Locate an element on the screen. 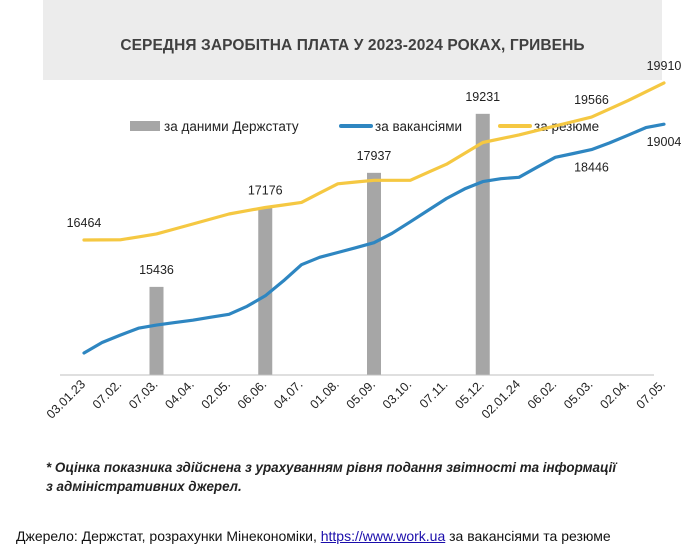 This screenshot has width=694, height=555. x-tick-label: 06.06. is located at coordinates (252, 394).